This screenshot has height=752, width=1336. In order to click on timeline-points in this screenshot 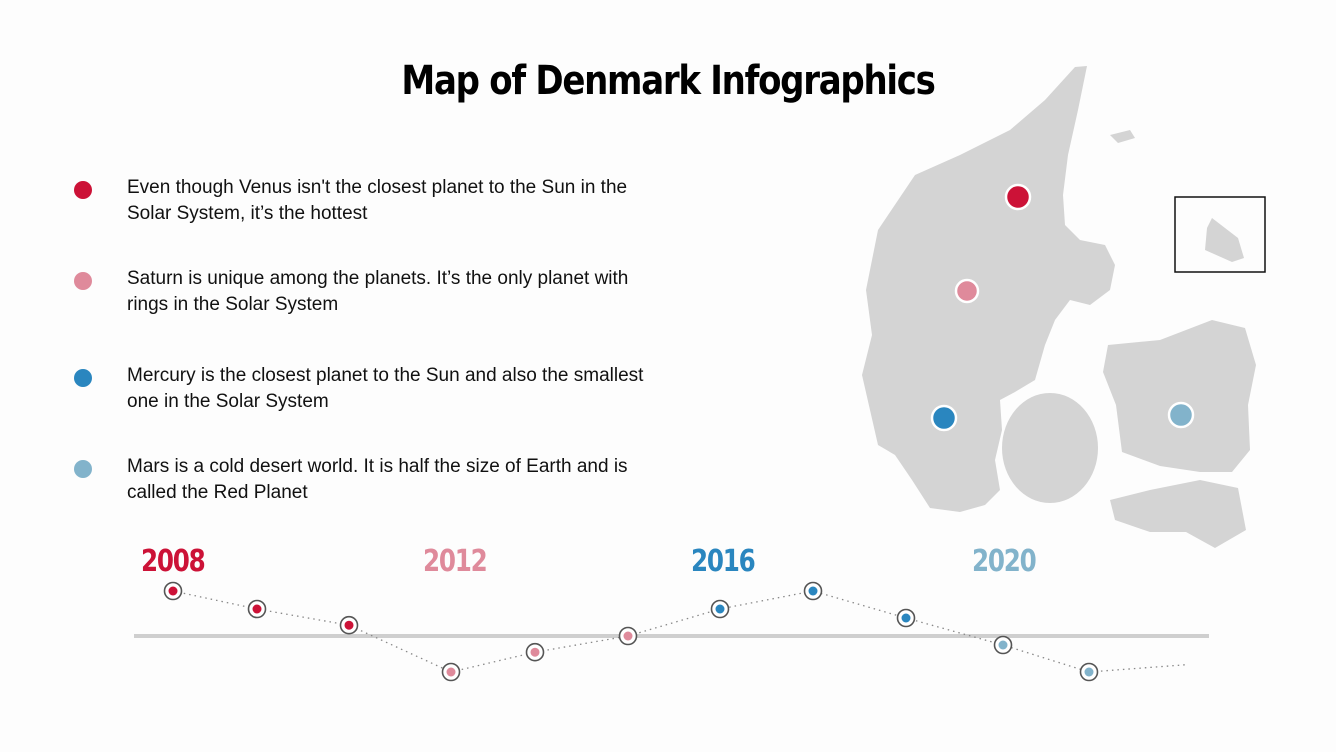, I will do `click(674, 631)`.